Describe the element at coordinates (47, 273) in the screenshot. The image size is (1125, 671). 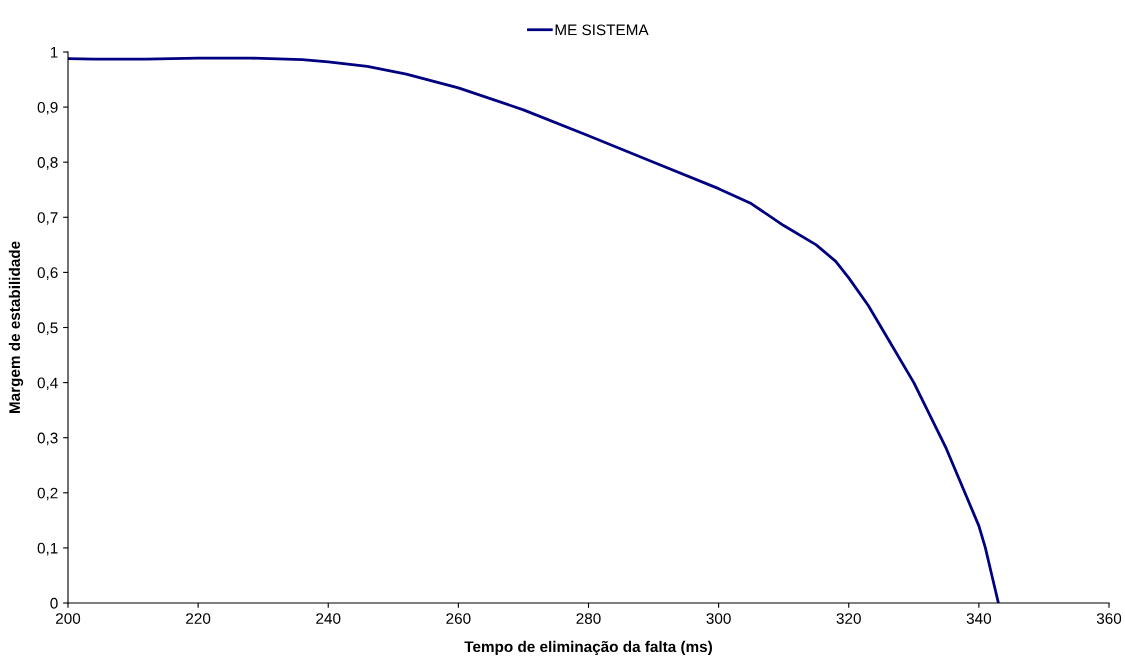
I see `y-tick-label: 0,6` at that location.